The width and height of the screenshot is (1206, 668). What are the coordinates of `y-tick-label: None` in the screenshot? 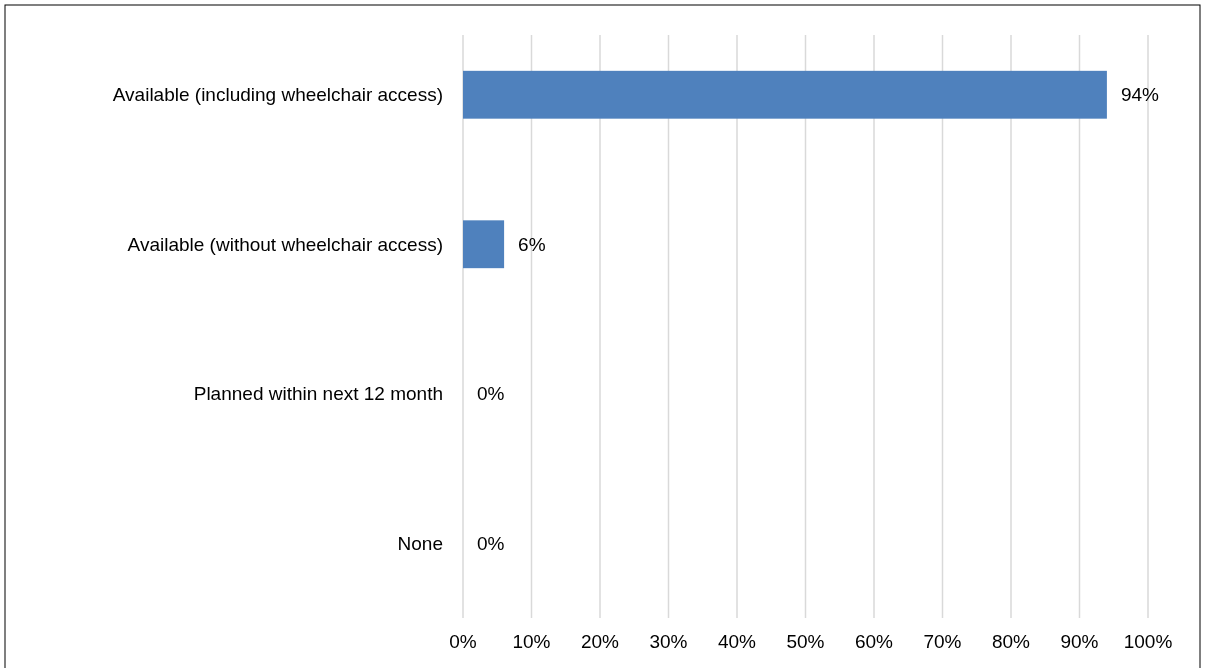 It's located at (420, 543).